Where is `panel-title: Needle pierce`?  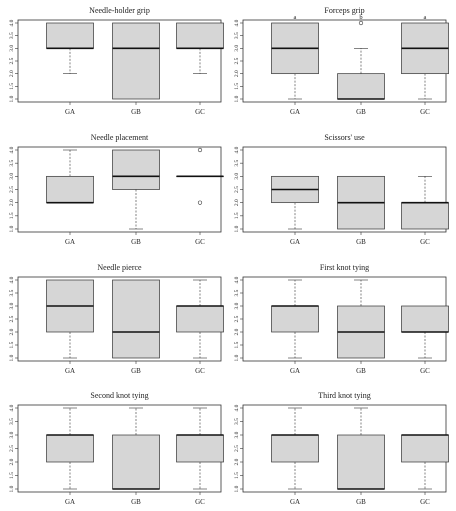 panel-title: Needle pierce is located at coordinates (119, 267).